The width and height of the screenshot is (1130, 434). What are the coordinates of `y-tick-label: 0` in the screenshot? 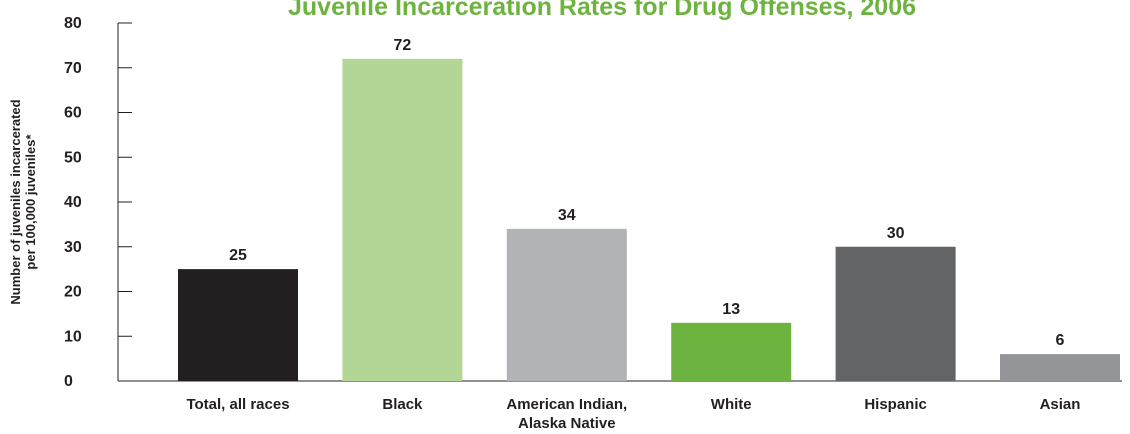 It's located at (68, 381).